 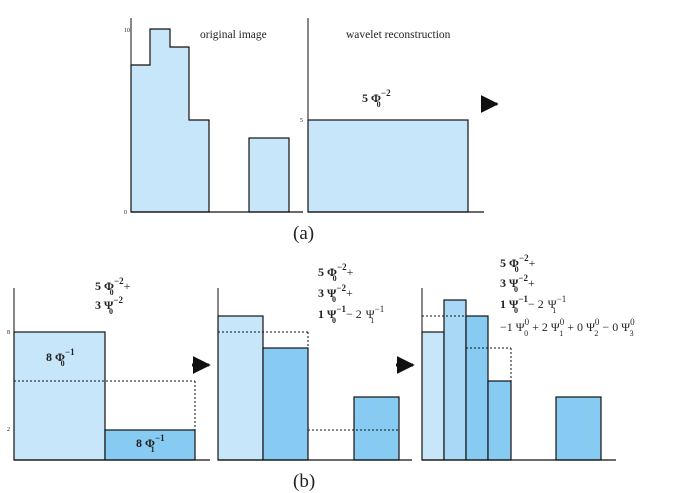 What do you see at coordinates (269, 175) in the screenshot?
I see `original-image-bar-right` at bounding box center [269, 175].